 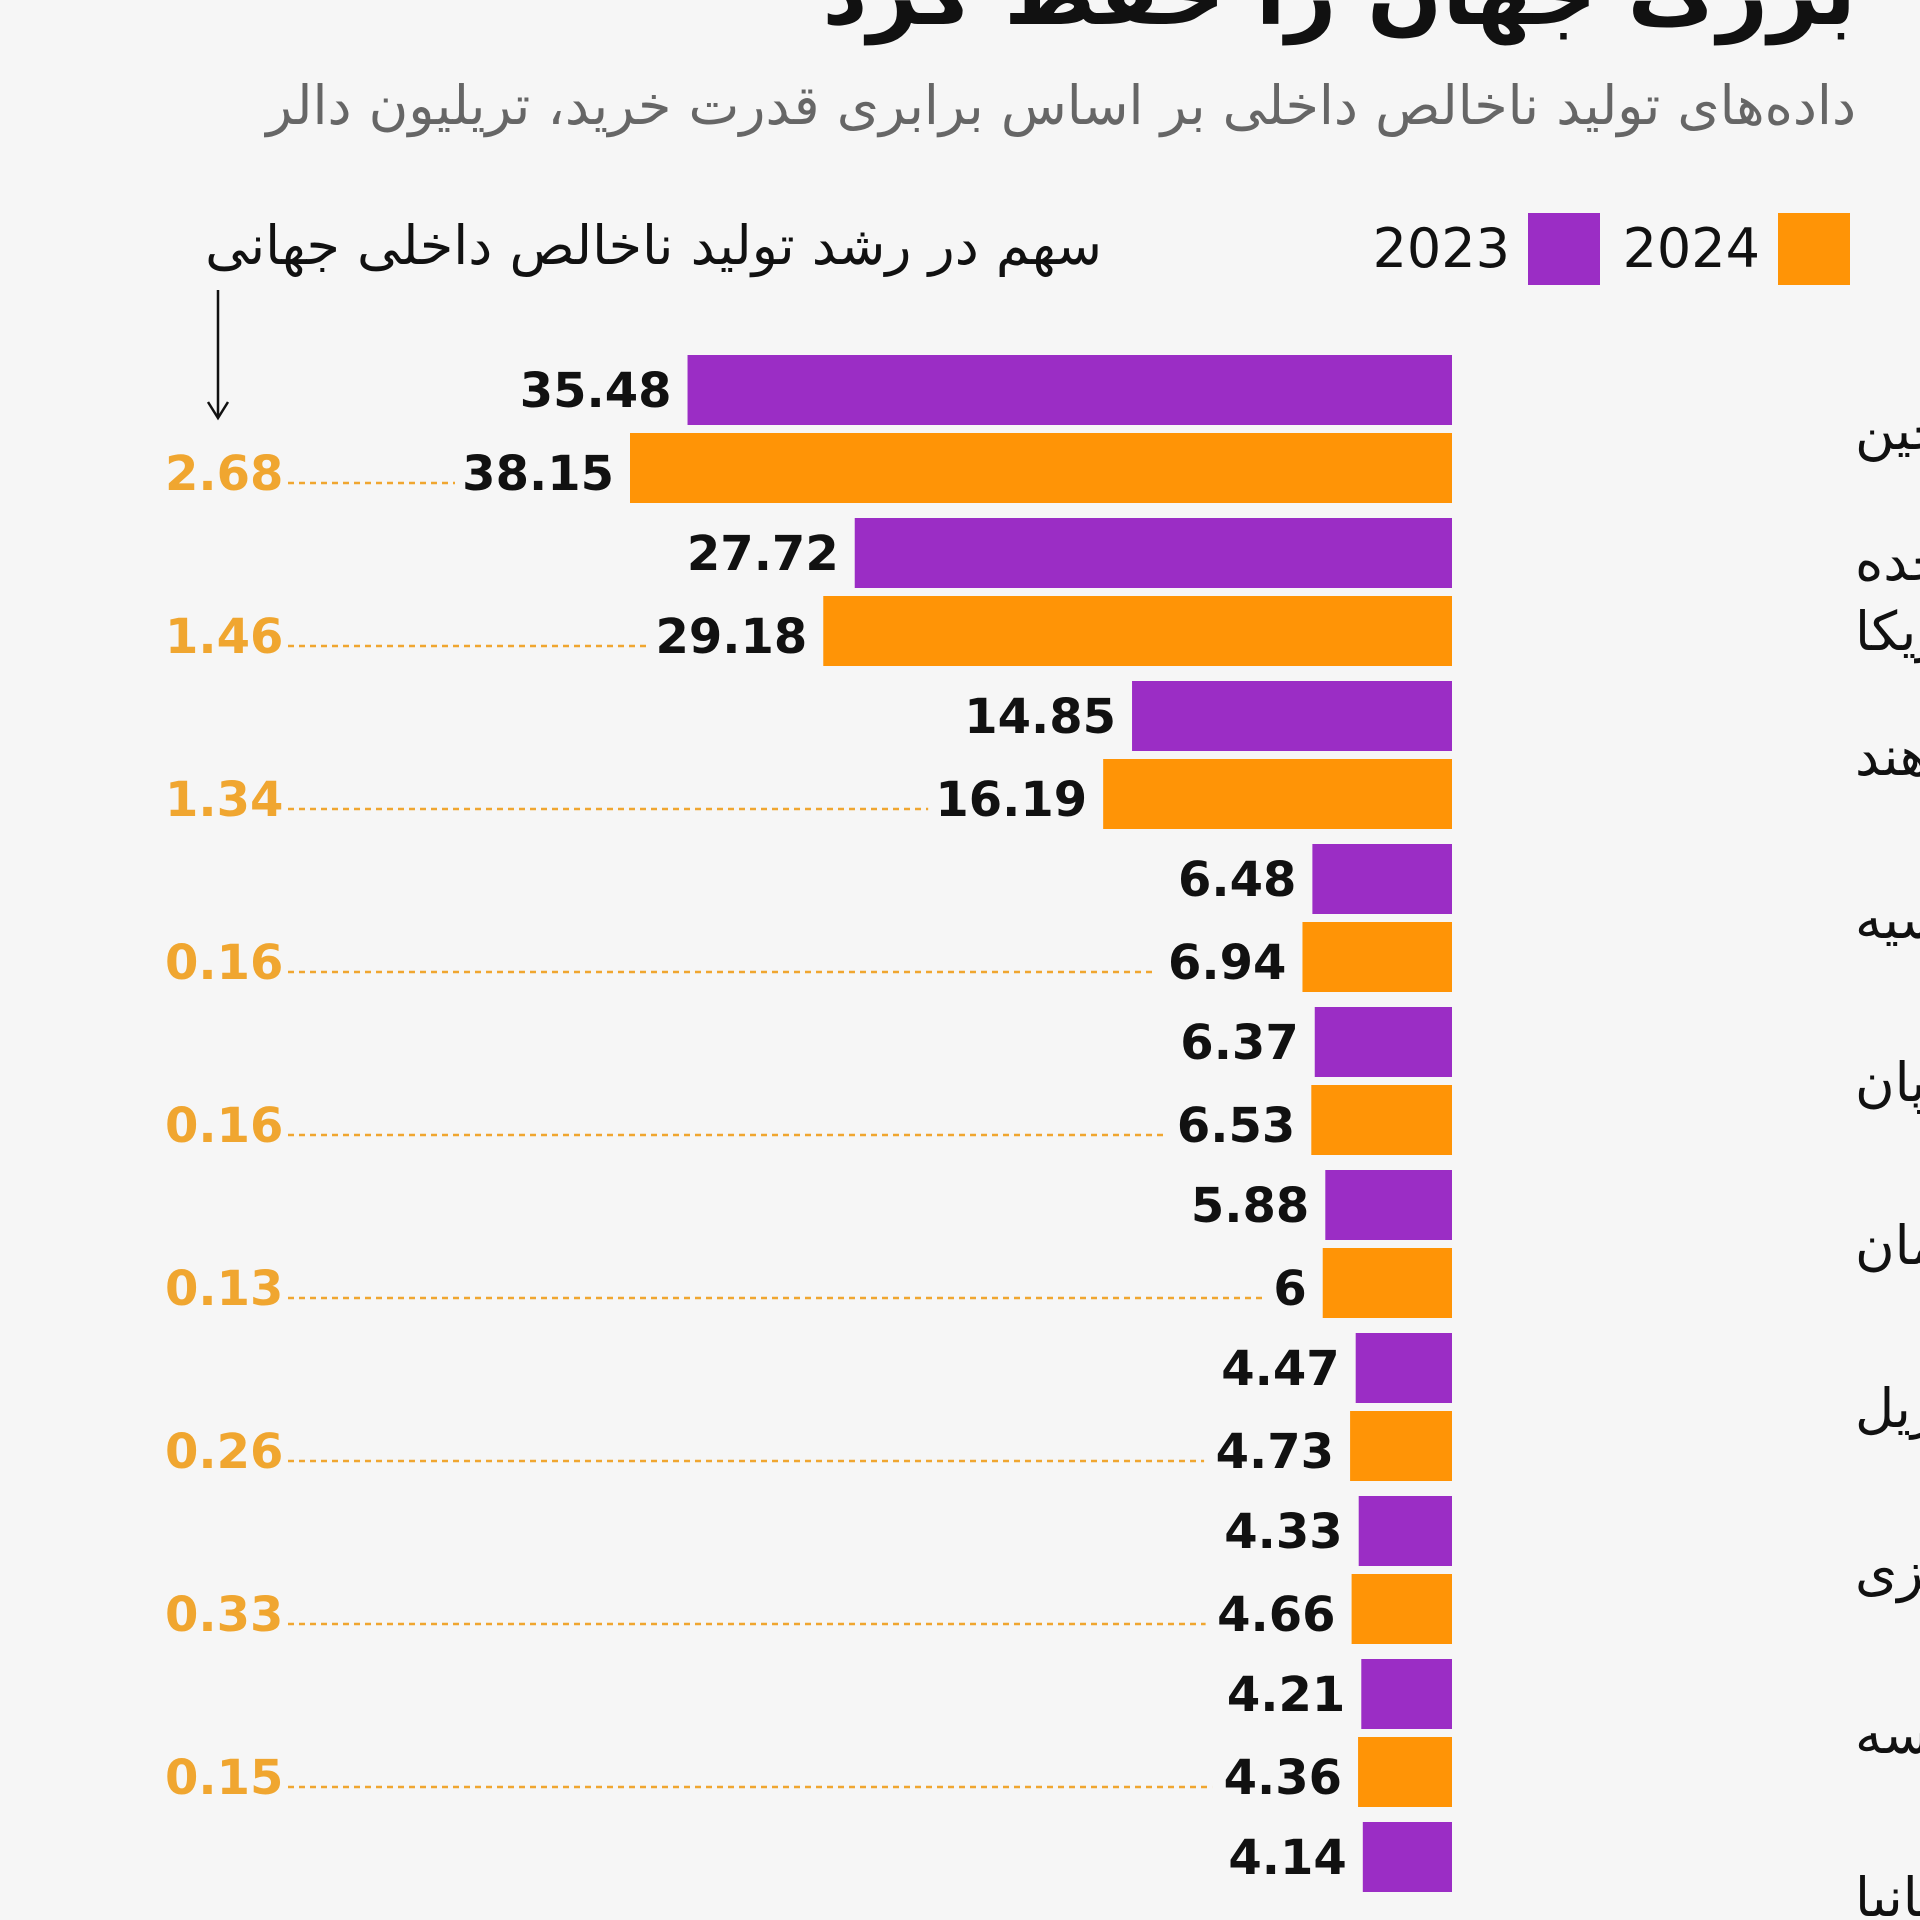 What do you see at coordinates (1887, 1734) in the screenshot?
I see `country-label: فرانسه` at bounding box center [1887, 1734].